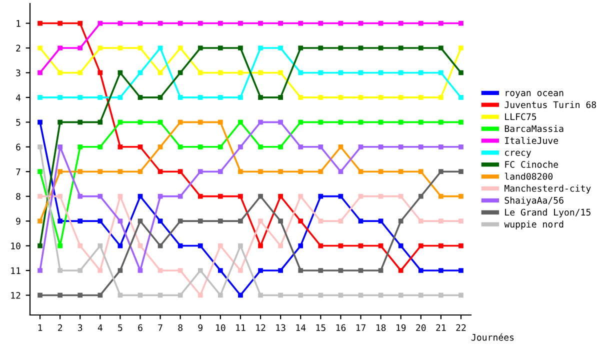  Describe the element at coordinates (18, 221) in the screenshot. I see `y-tick-label: 9` at that location.